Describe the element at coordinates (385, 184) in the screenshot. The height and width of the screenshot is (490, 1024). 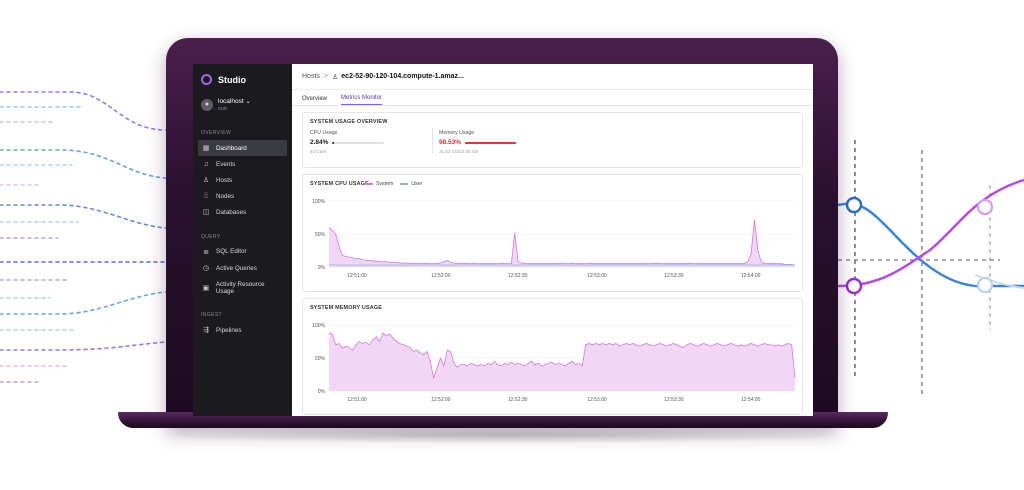
I see `legend-label-system: System` at that location.